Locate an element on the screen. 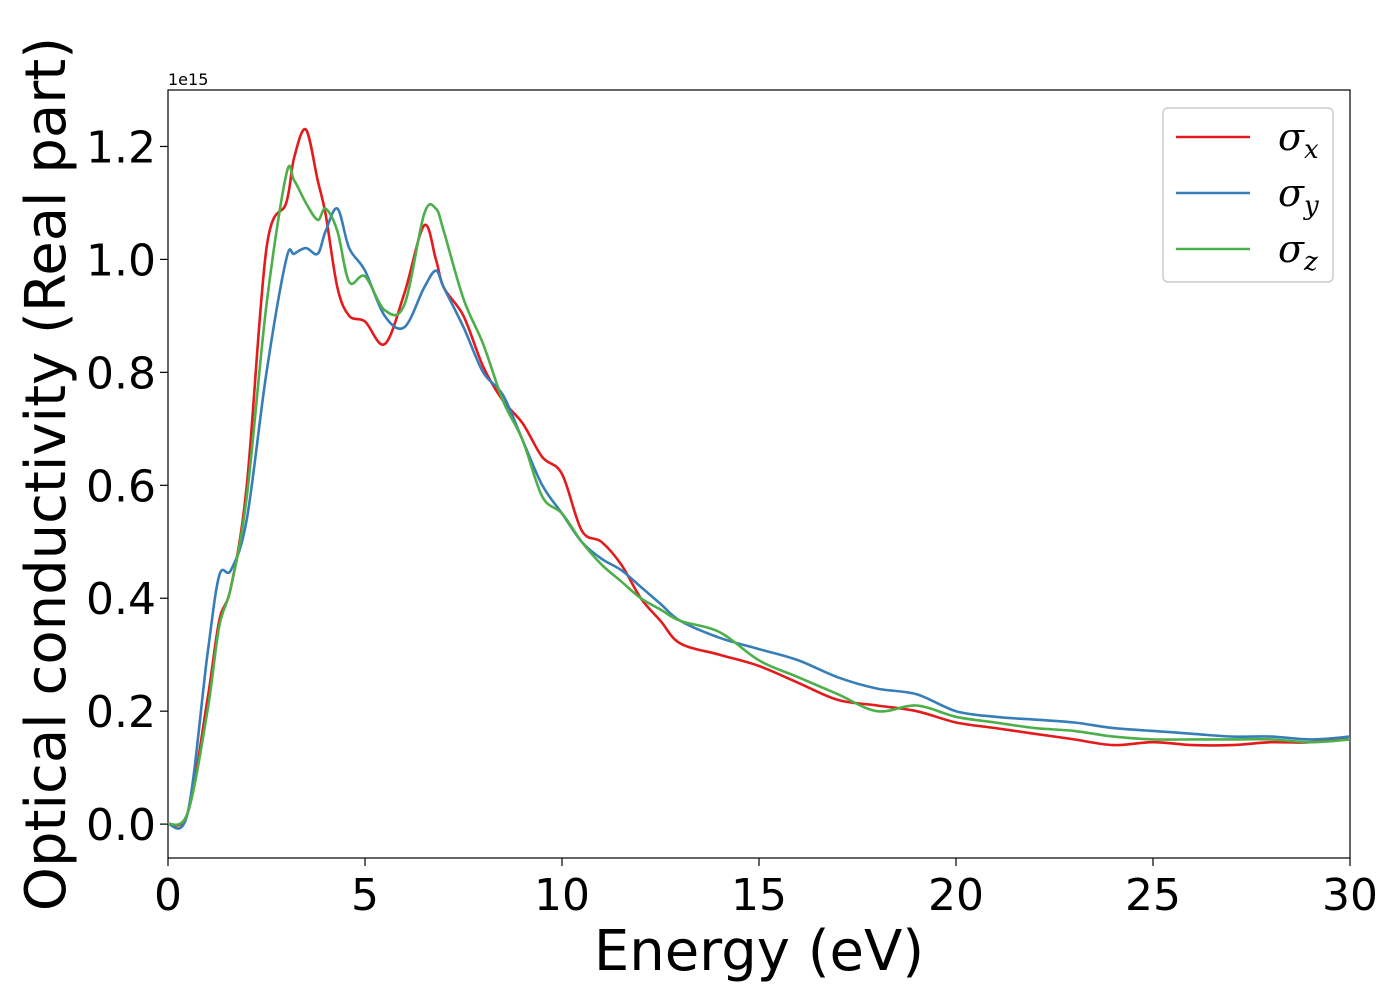  x-tick-label: 15 is located at coordinates (759, 895).